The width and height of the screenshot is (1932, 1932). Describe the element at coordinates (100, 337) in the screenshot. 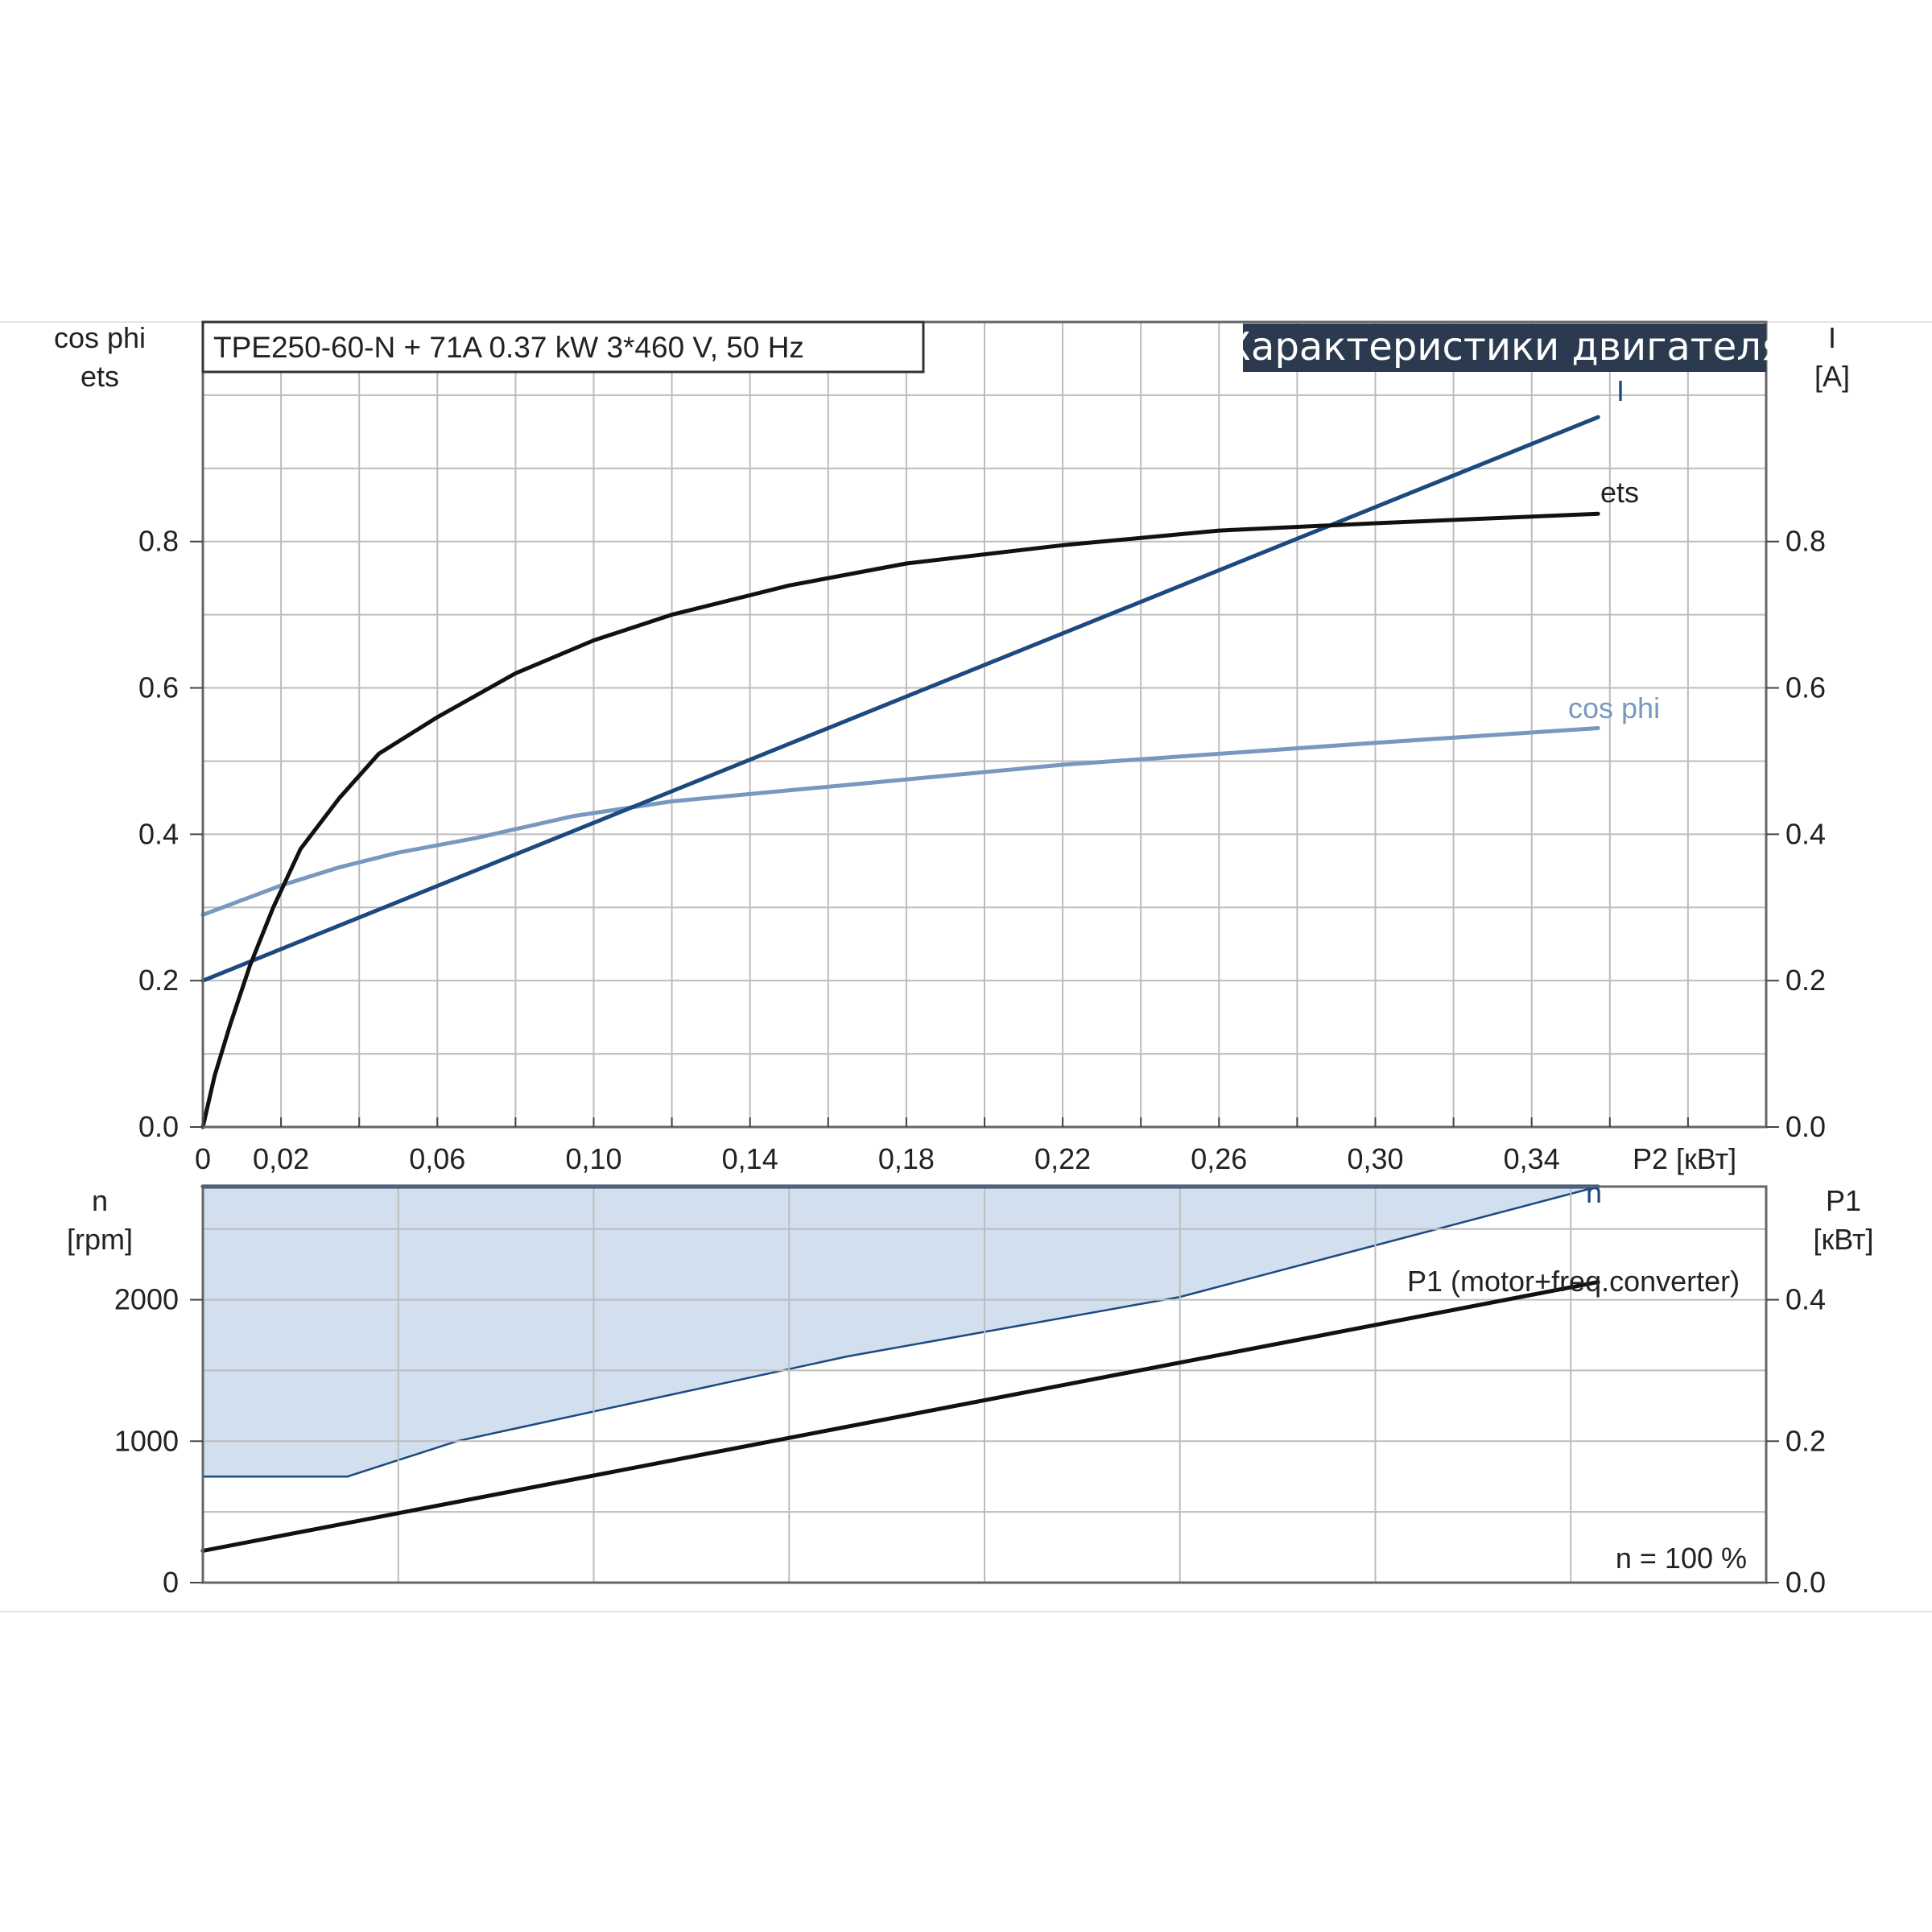

I see `left-axis-title-line1: cos phi` at that location.